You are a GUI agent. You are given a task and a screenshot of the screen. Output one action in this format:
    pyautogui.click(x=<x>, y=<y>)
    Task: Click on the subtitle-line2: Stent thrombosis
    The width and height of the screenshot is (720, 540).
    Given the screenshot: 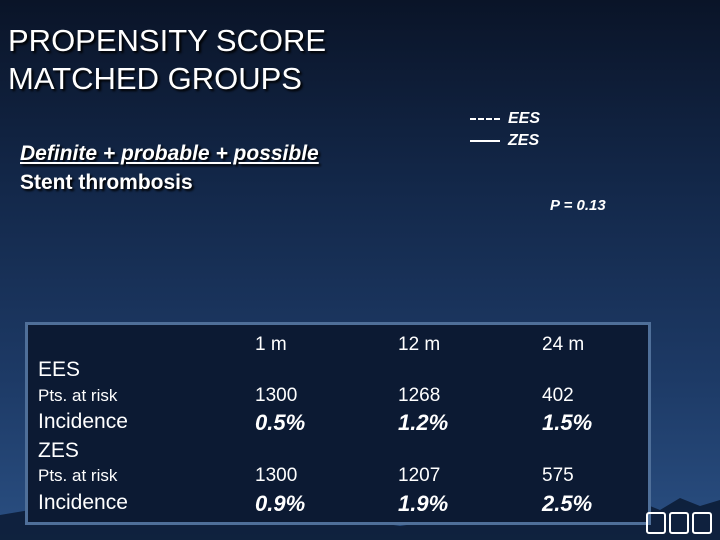 What is the action you would take?
    pyautogui.click(x=106, y=182)
    